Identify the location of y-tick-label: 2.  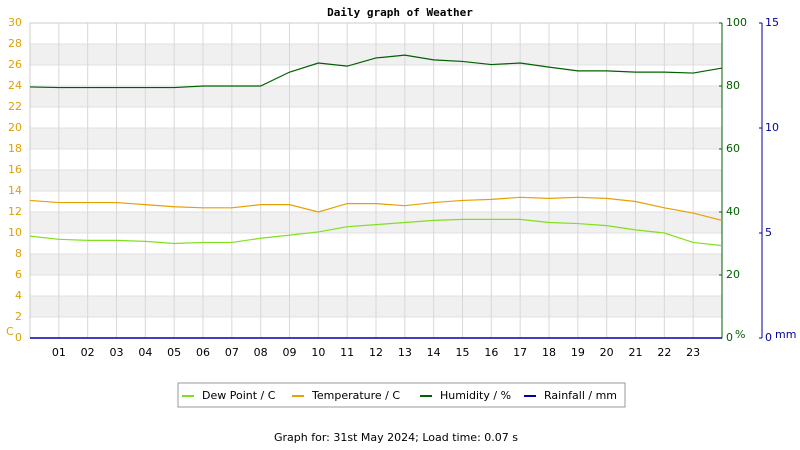
(18, 316).